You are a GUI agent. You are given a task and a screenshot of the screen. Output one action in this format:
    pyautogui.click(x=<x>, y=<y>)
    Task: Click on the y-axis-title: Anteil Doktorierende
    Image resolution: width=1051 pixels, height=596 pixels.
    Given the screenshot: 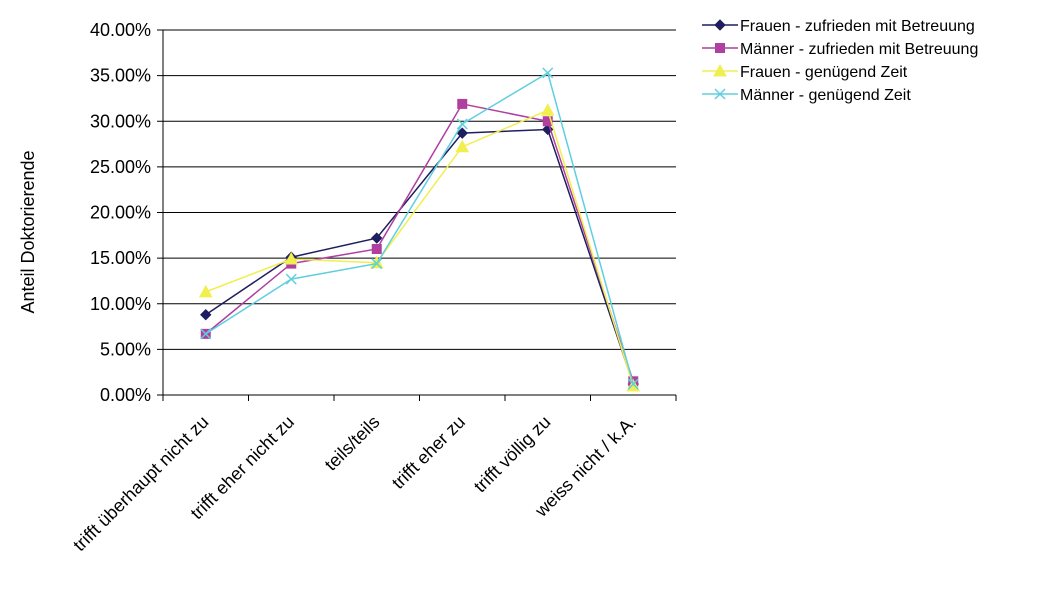 What is the action you would take?
    pyautogui.click(x=28, y=231)
    